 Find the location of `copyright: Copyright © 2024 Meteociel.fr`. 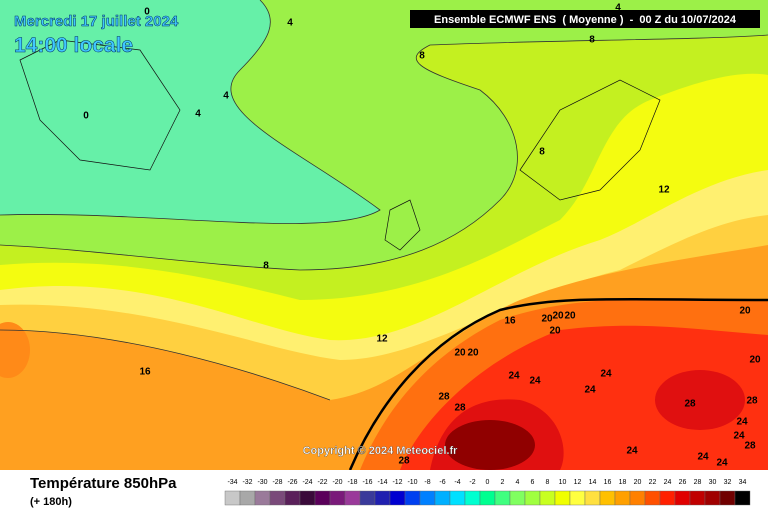

copyright: Copyright © 2024 Meteociel.fr is located at coordinates (381, 451).